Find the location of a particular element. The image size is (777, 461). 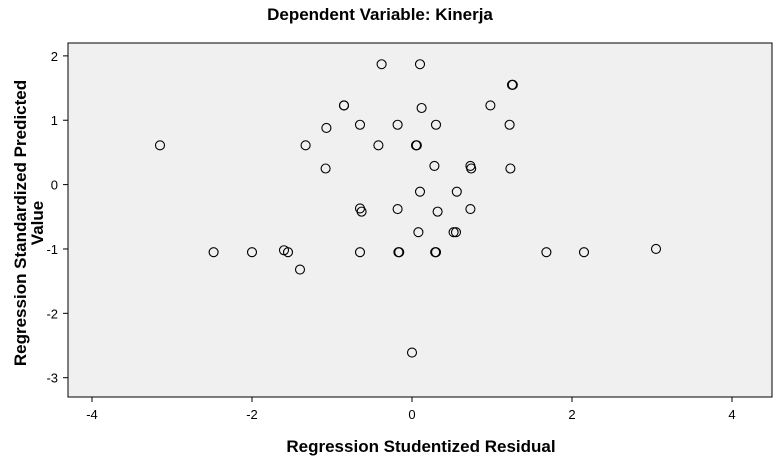

x-tick-label: 4 is located at coordinates (731, 414).